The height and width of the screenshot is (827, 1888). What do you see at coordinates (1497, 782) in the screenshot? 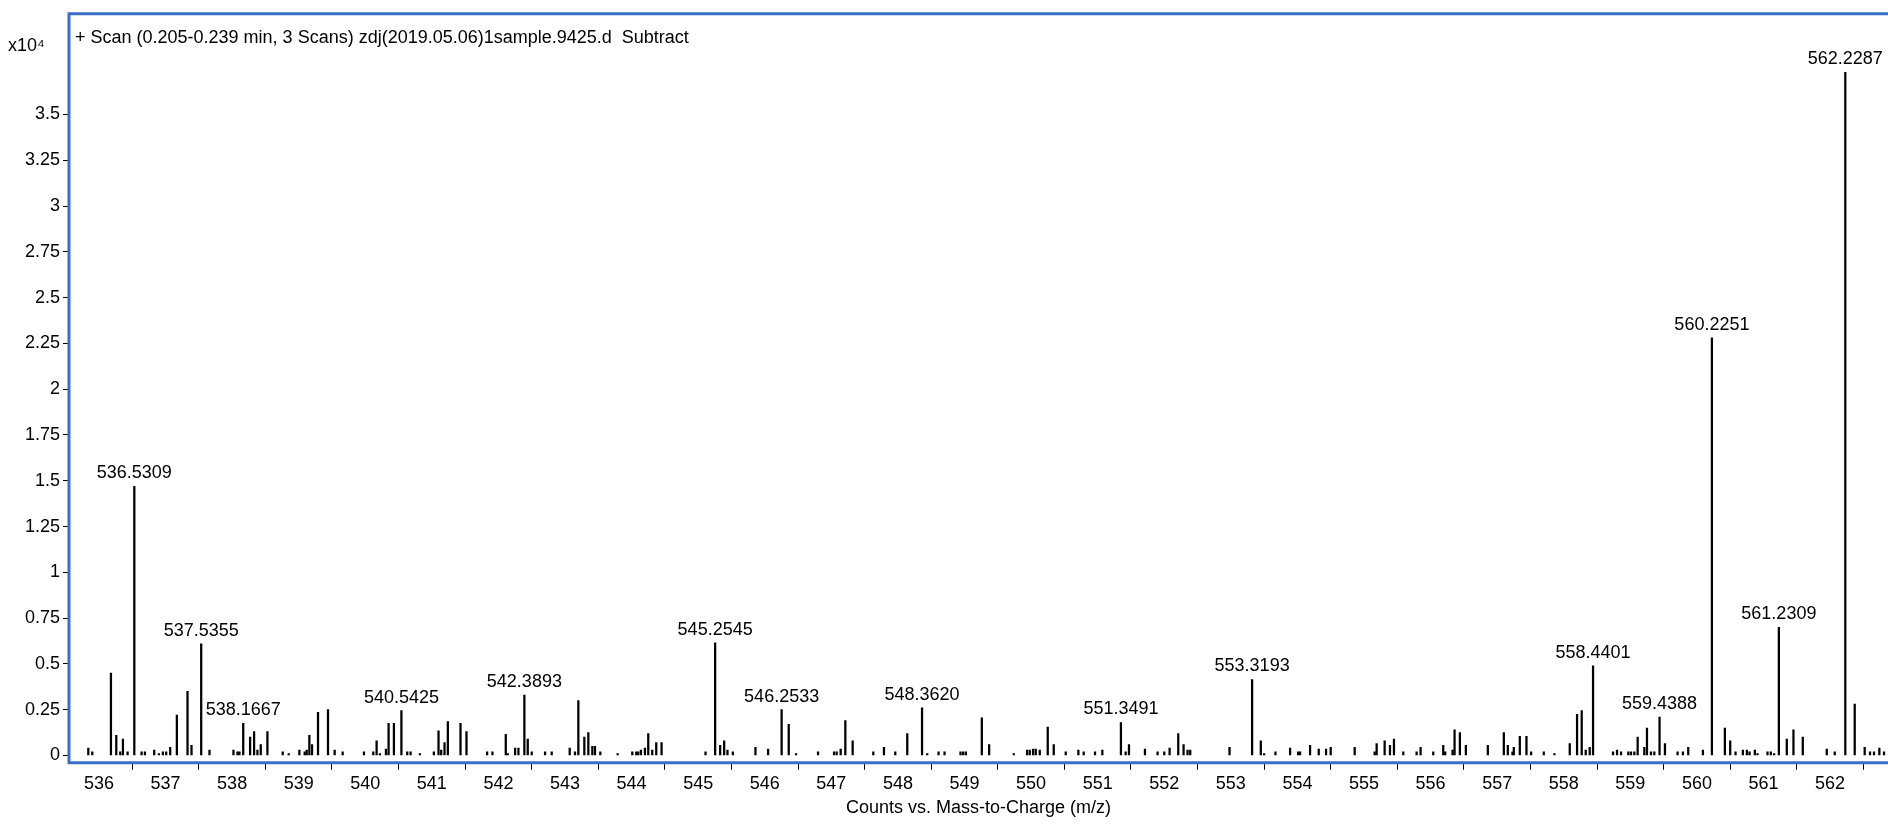
I see `x-tick-label: 557` at bounding box center [1497, 782].